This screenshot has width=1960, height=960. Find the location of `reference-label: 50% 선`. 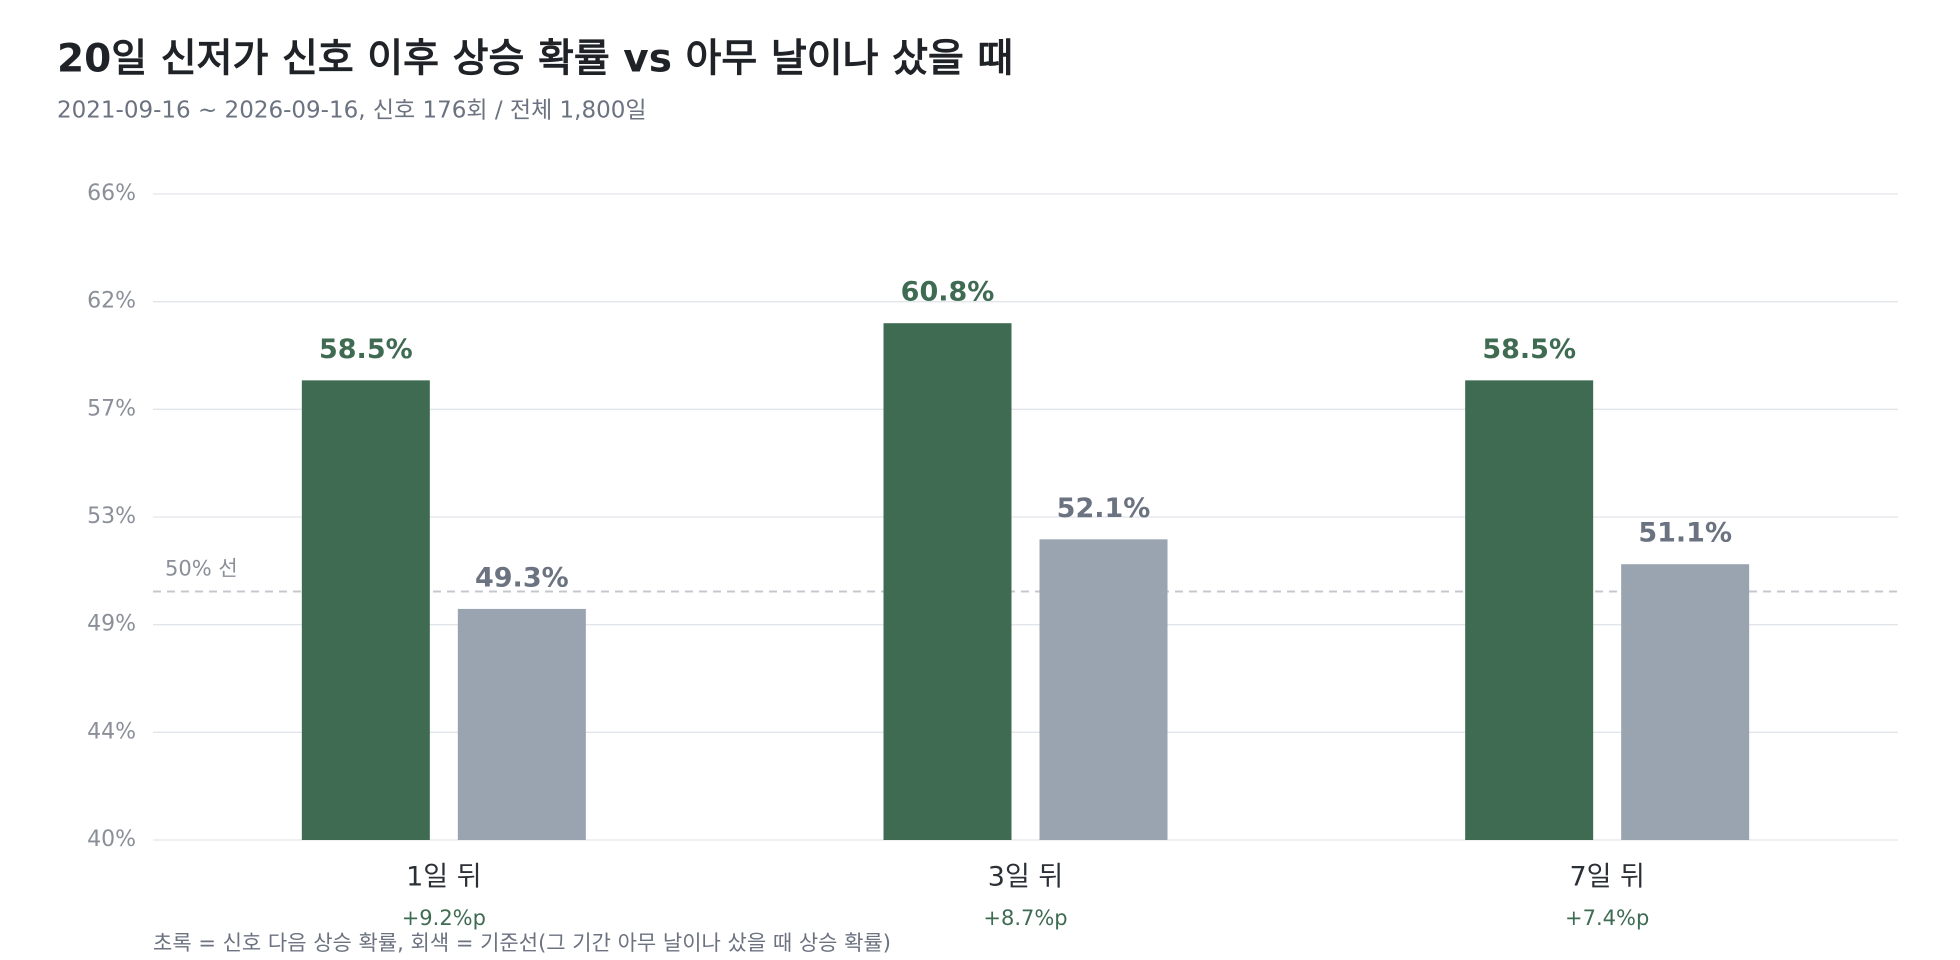

reference-label: 50% 선 is located at coordinates (201, 569).